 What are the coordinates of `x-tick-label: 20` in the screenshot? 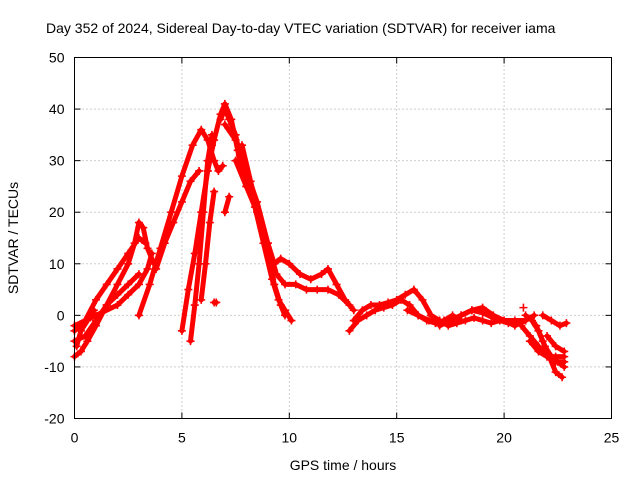 It's located at (504, 438).